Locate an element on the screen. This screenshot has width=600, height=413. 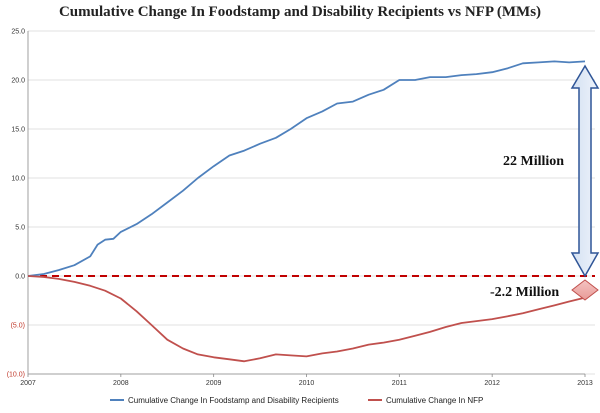
x-tick-label: 2010 is located at coordinates (307, 383).